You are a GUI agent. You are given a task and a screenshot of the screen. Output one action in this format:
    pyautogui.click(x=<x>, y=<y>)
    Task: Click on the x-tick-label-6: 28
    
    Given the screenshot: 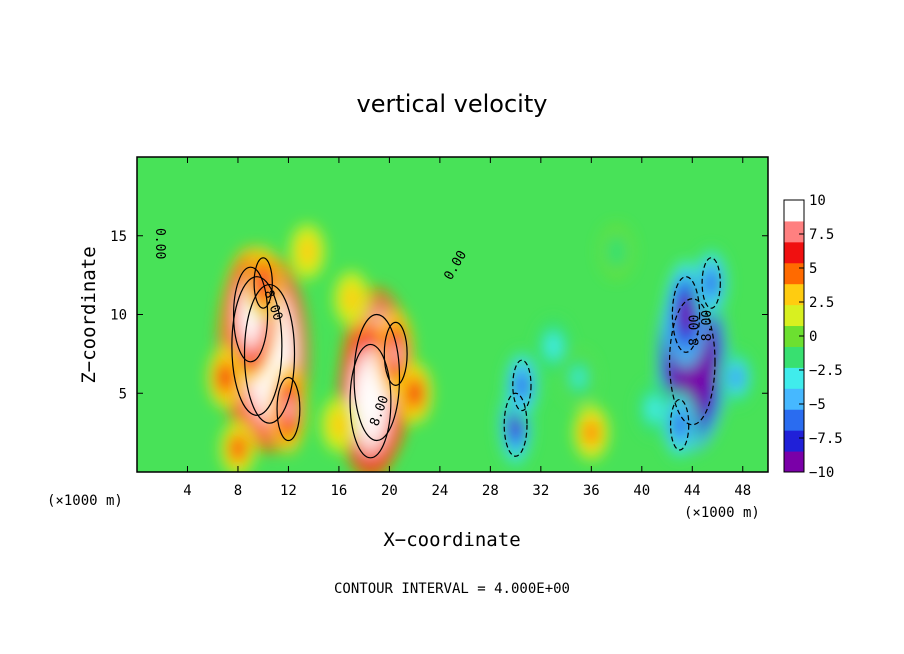 What is the action you would take?
    pyautogui.click(x=490, y=491)
    